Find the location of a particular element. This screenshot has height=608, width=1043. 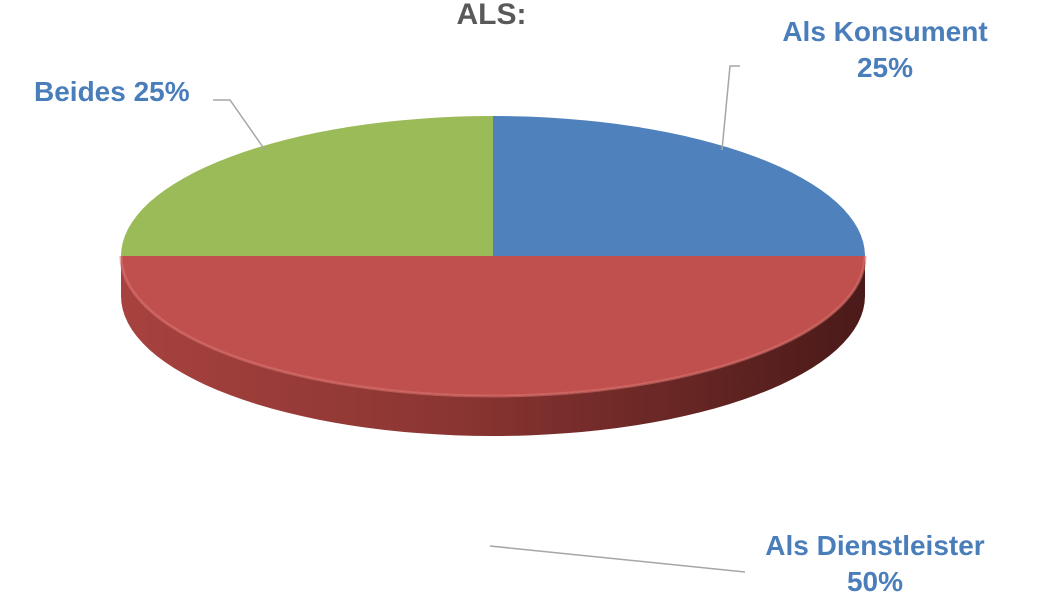

data-label-dienstleister-value: 50% is located at coordinates (875, 581).